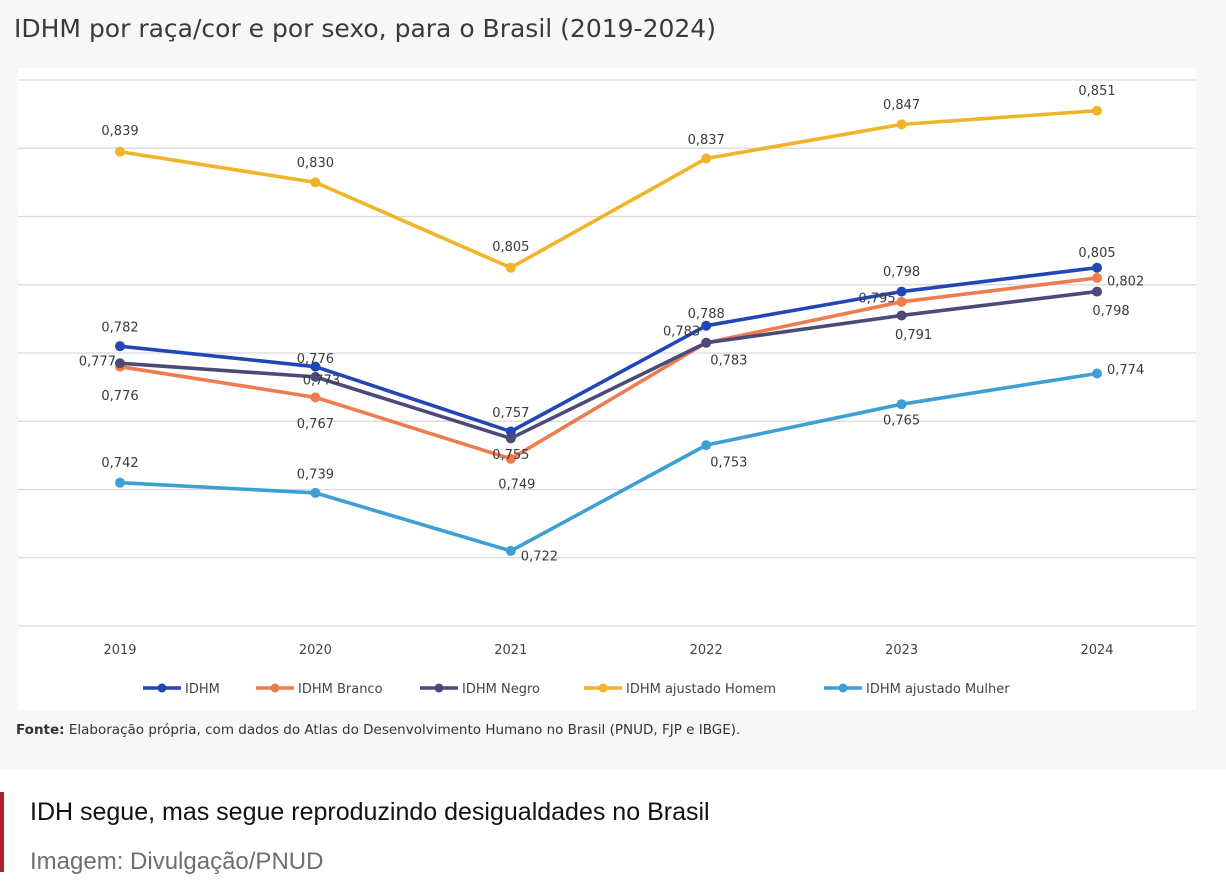  Describe the element at coordinates (315, 424) in the screenshot. I see `data-label: 0,767` at that location.